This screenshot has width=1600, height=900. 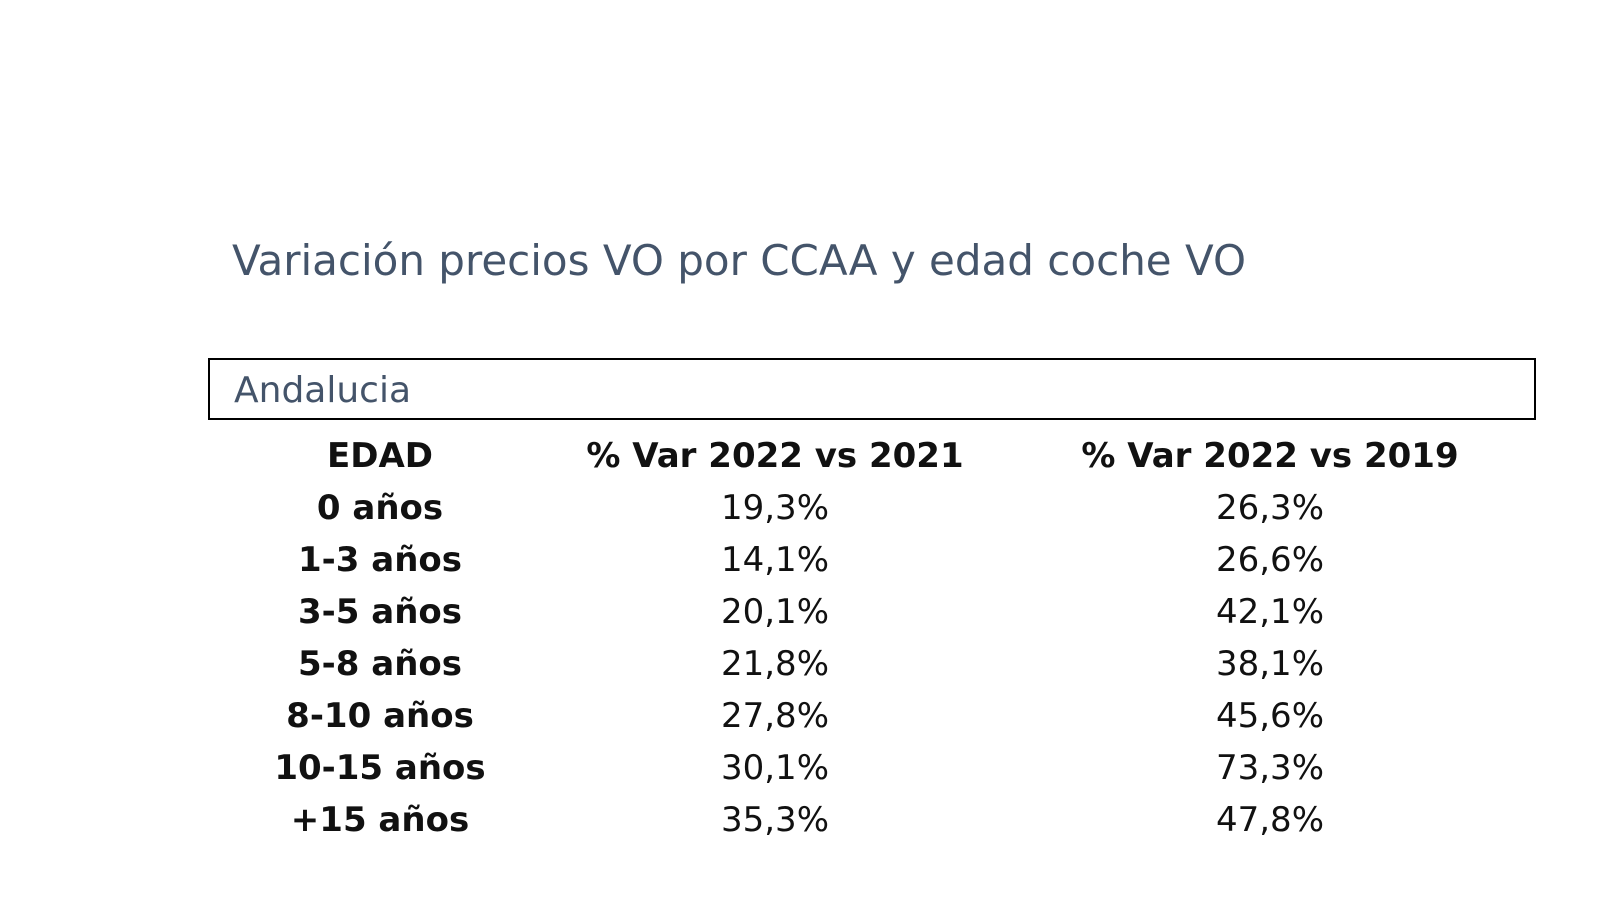 I want to click on table-cell: 19,3%, so click(x=774, y=508).